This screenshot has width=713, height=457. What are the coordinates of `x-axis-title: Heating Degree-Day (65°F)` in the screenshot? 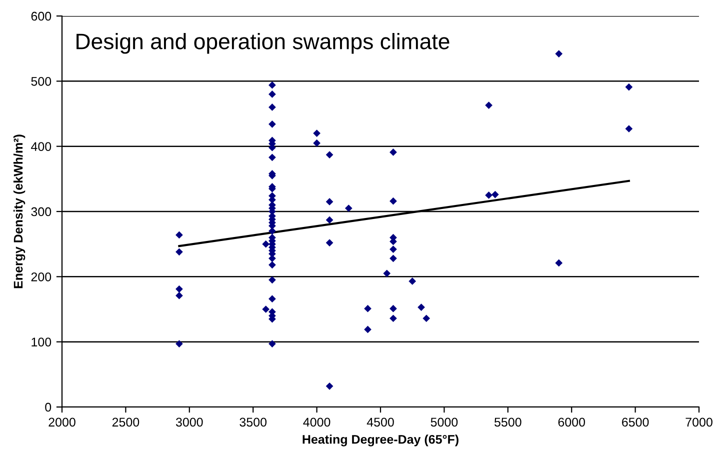 It's located at (380, 440).